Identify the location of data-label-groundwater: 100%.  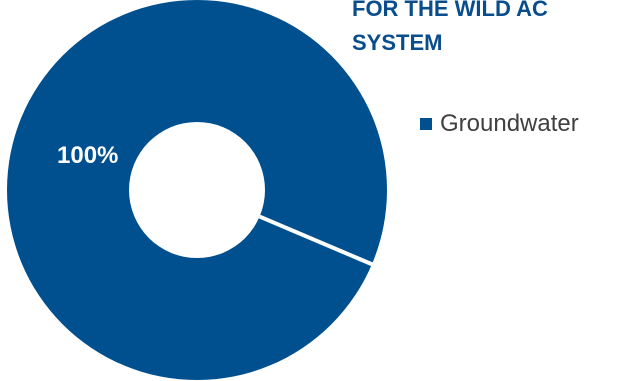
(87, 155).